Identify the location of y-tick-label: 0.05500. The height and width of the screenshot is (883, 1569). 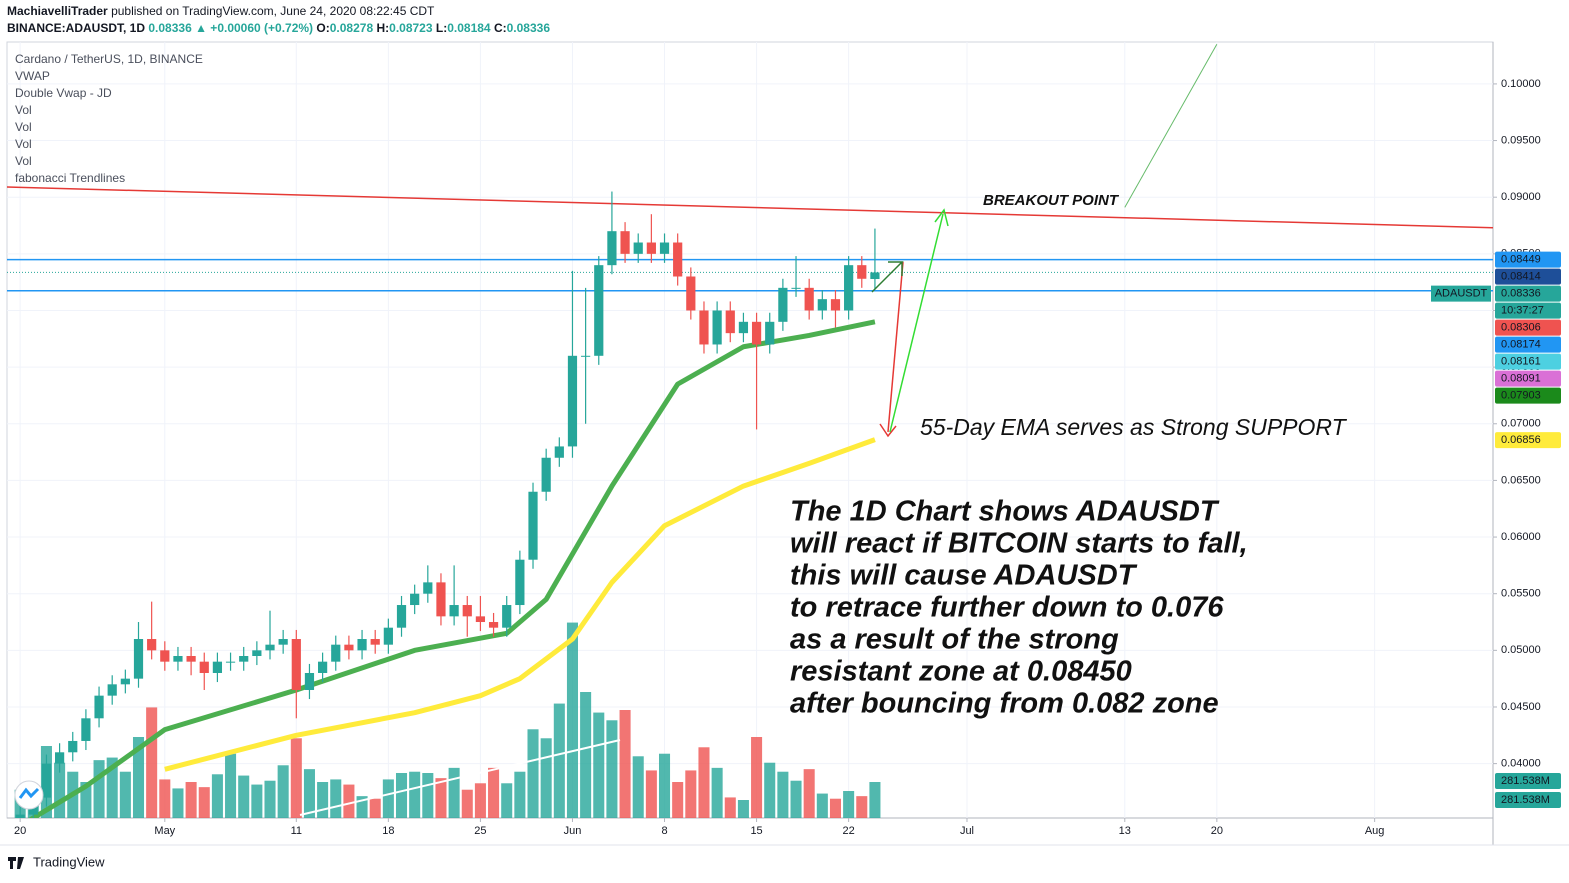
(1521, 594).